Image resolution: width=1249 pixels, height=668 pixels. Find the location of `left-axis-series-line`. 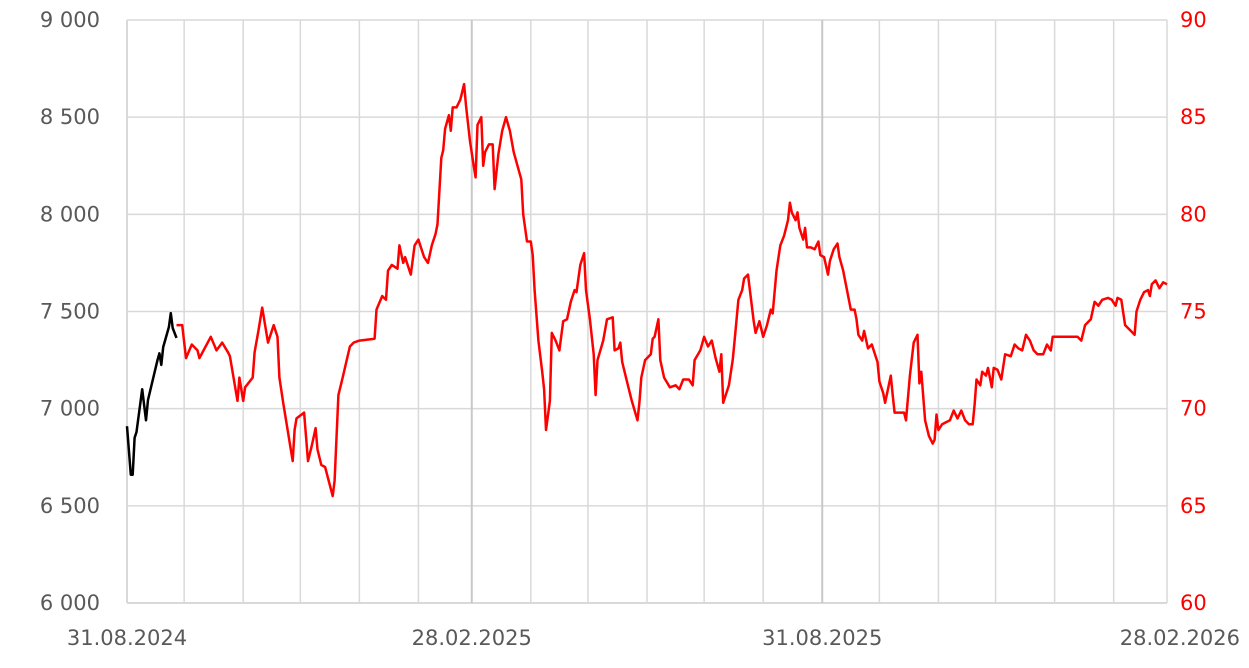

left-axis-series-line is located at coordinates (151, 393).